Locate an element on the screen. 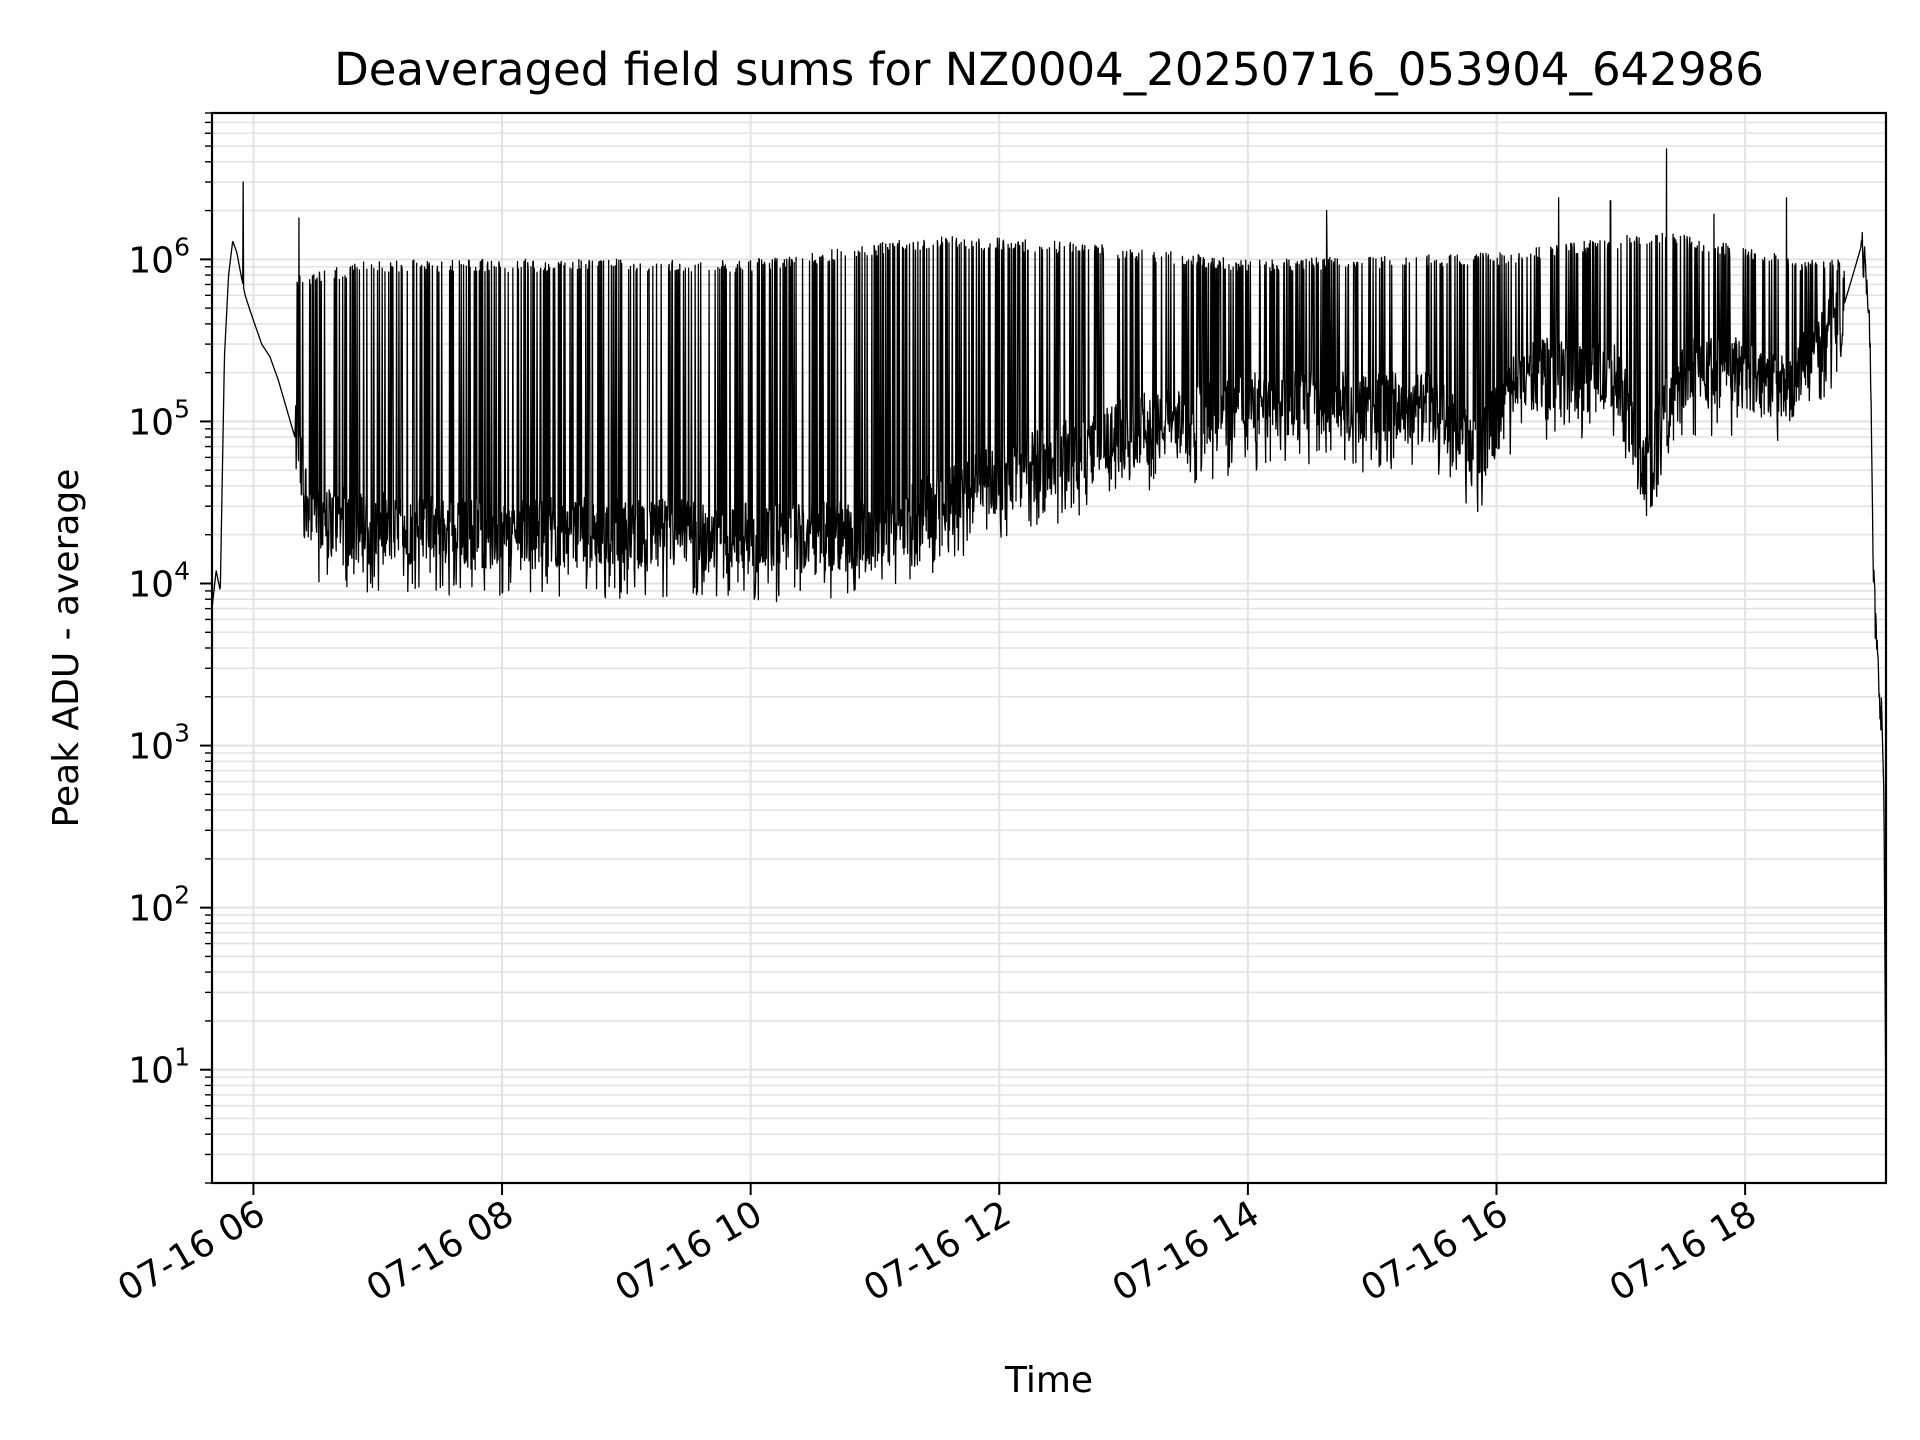 This screenshot has width=1920, height=1440. x-tick-label: 07-16 14 is located at coordinates (1186, 1251).